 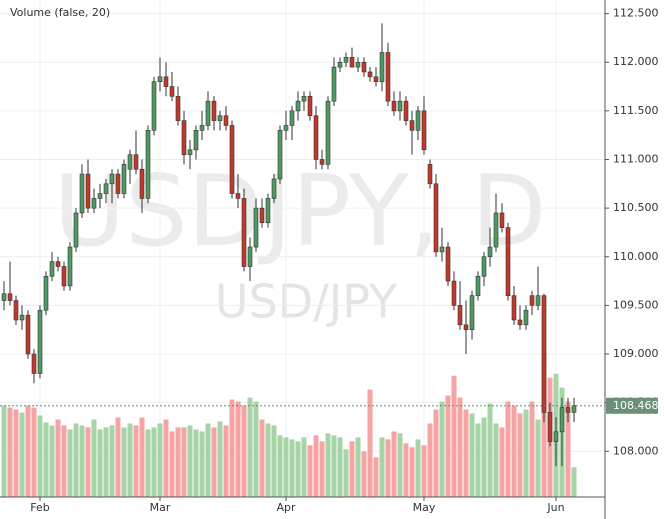 I want to click on x-tick-label: Apr, so click(x=286, y=507).